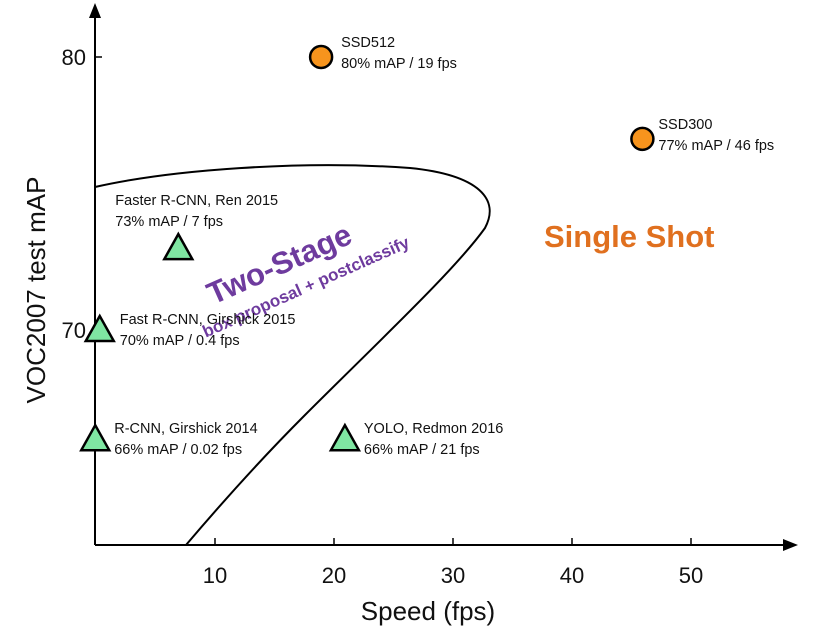  I want to click on point-label-r-cnn: R-CNN, Girshick 2014, so click(185, 429).